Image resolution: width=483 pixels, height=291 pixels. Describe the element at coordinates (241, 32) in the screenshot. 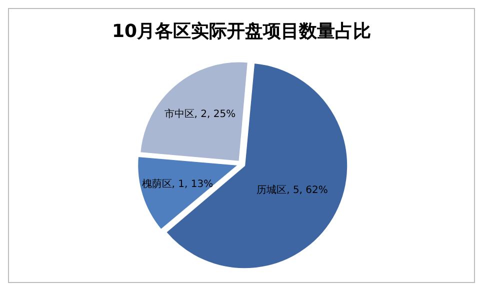

I see `chart-title: 10月各区实际开盘项目数量占比` at that location.